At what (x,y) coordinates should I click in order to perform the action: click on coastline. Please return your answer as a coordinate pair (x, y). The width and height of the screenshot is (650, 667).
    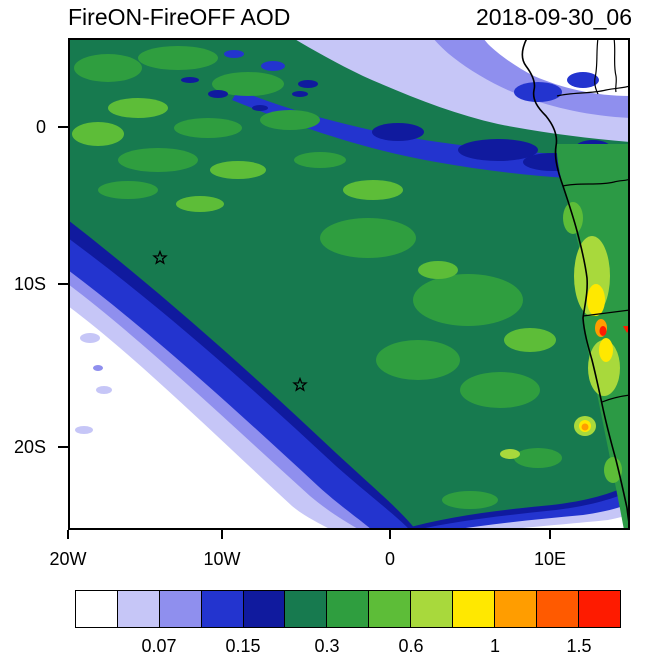
    Looking at the image, I should click on (575, 284).